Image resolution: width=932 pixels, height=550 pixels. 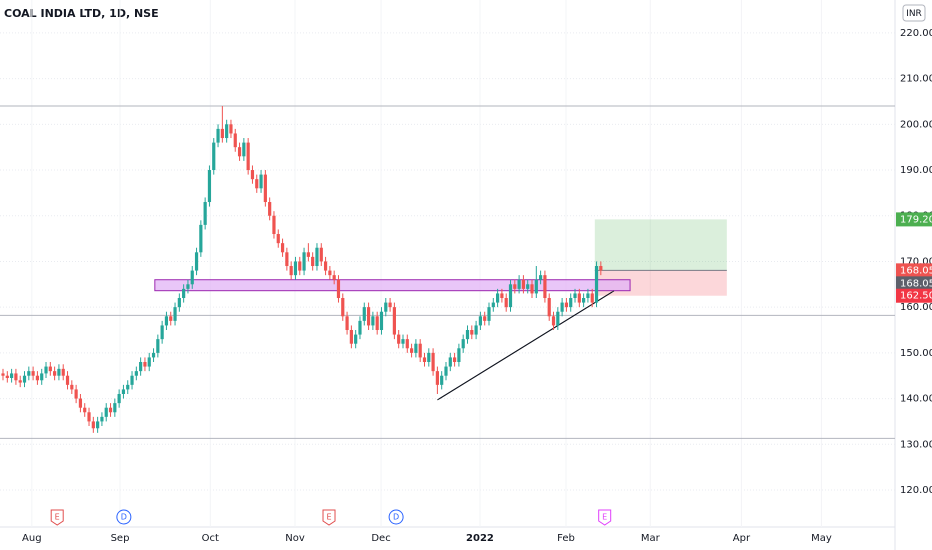 I want to click on y-tick-label: 210.00, so click(x=916, y=79).